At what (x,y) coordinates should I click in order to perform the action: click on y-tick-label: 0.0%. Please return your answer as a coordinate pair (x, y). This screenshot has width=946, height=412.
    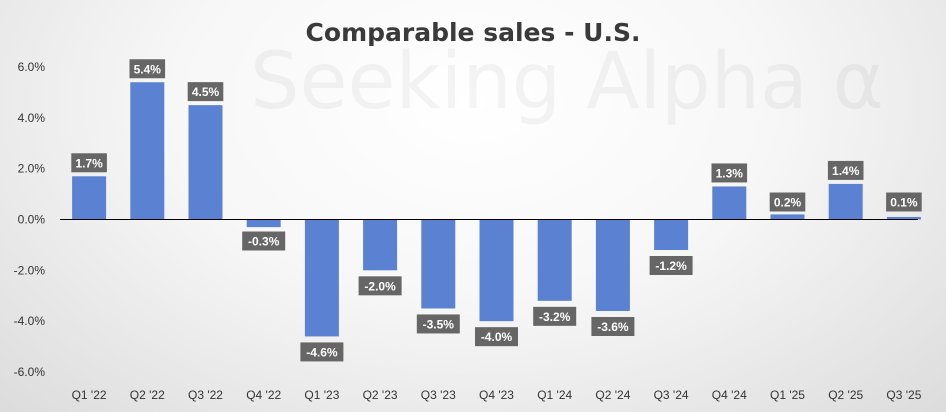
    Looking at the image, I should click on (32, 220).